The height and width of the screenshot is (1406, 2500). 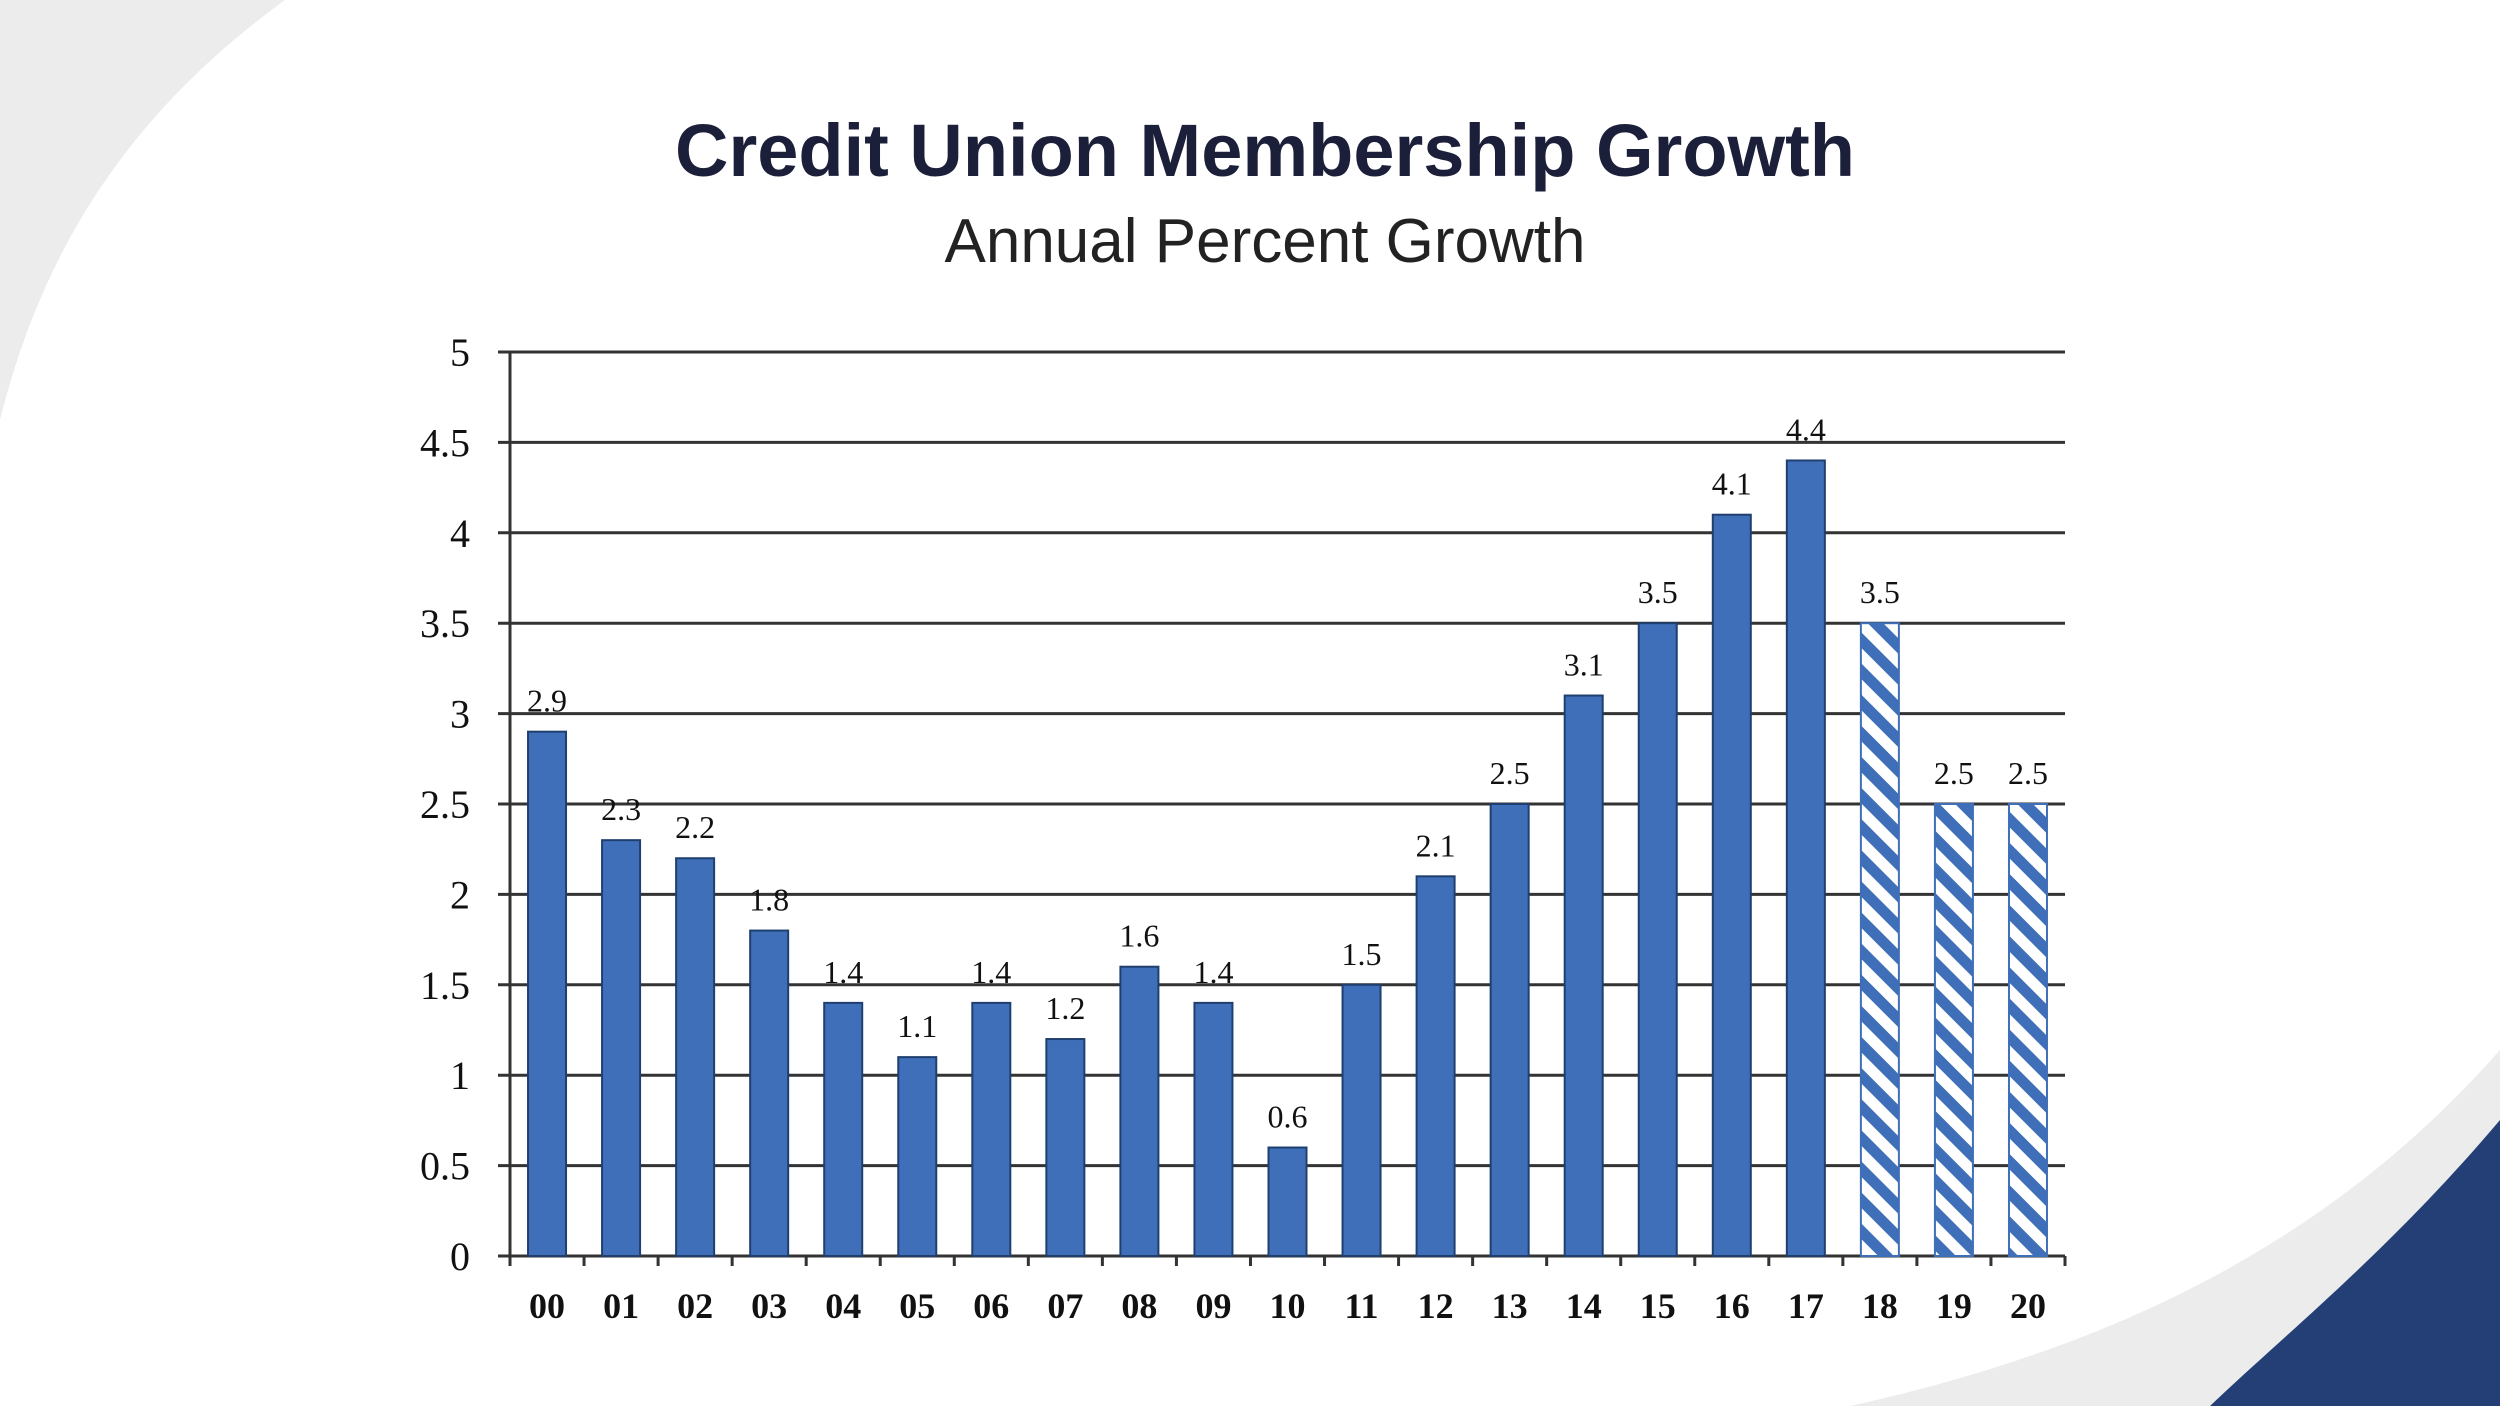 I want to click on x-category-label: 14, so click(x=1584, y=1306).